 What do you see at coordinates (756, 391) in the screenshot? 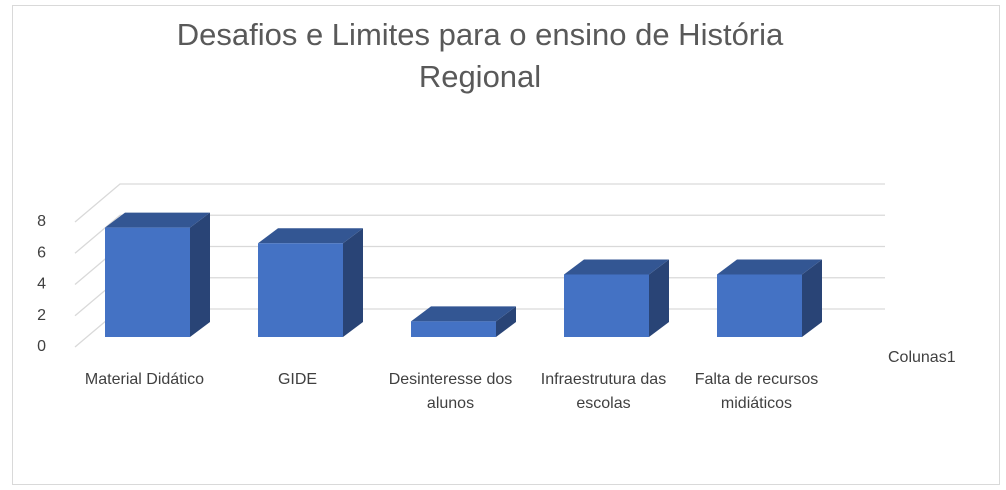
I see `x-tick-label: Falta de recursos midiáticos` at bounding box center [756, 391].